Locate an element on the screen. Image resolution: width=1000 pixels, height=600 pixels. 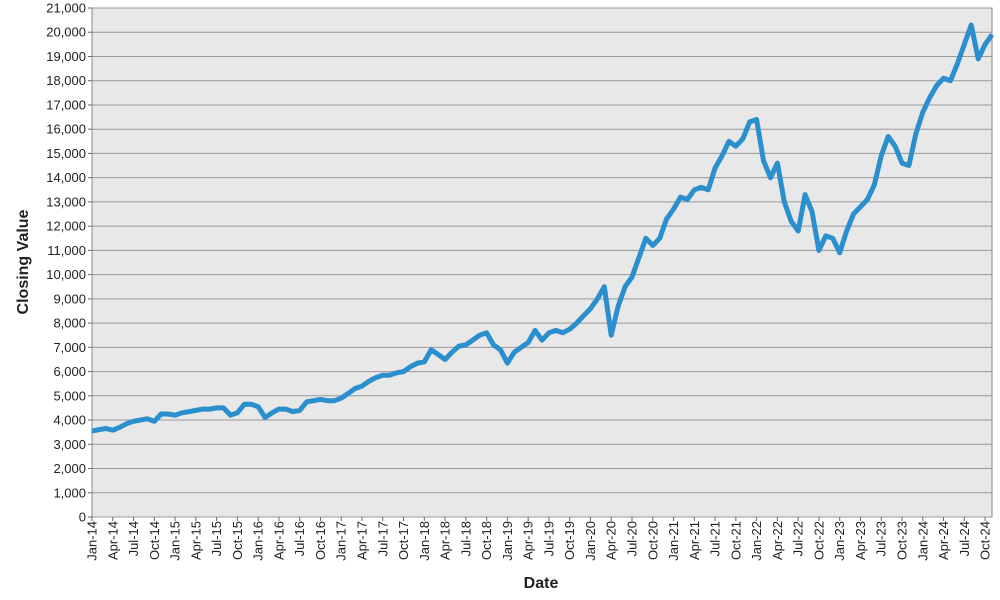
y-tick-label: 2,000 is located at coordinates (69, 468).